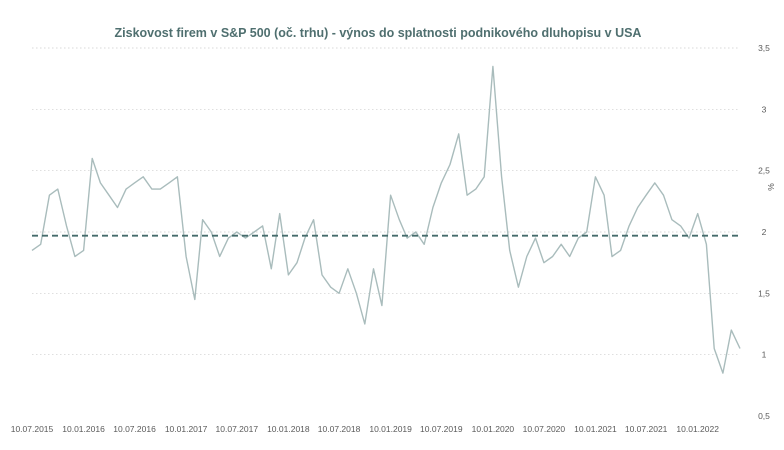 The width and height of the screenshot is (784, 450). I want to click on x-tick-label: 10.01.2018, so click(288, 429).